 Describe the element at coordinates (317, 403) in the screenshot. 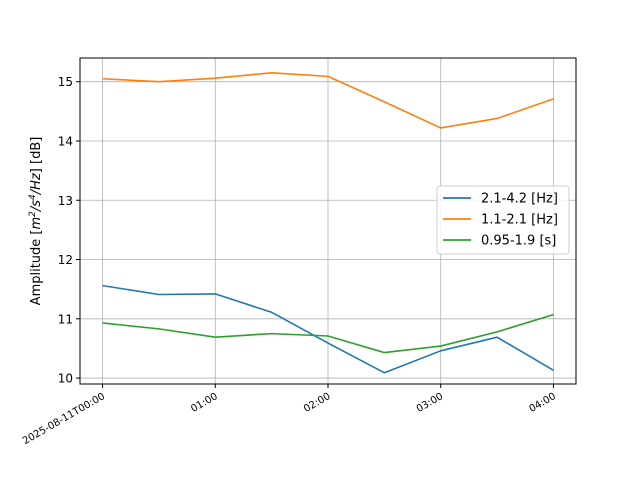

I see `x-tick-label: 02:00` at that location.